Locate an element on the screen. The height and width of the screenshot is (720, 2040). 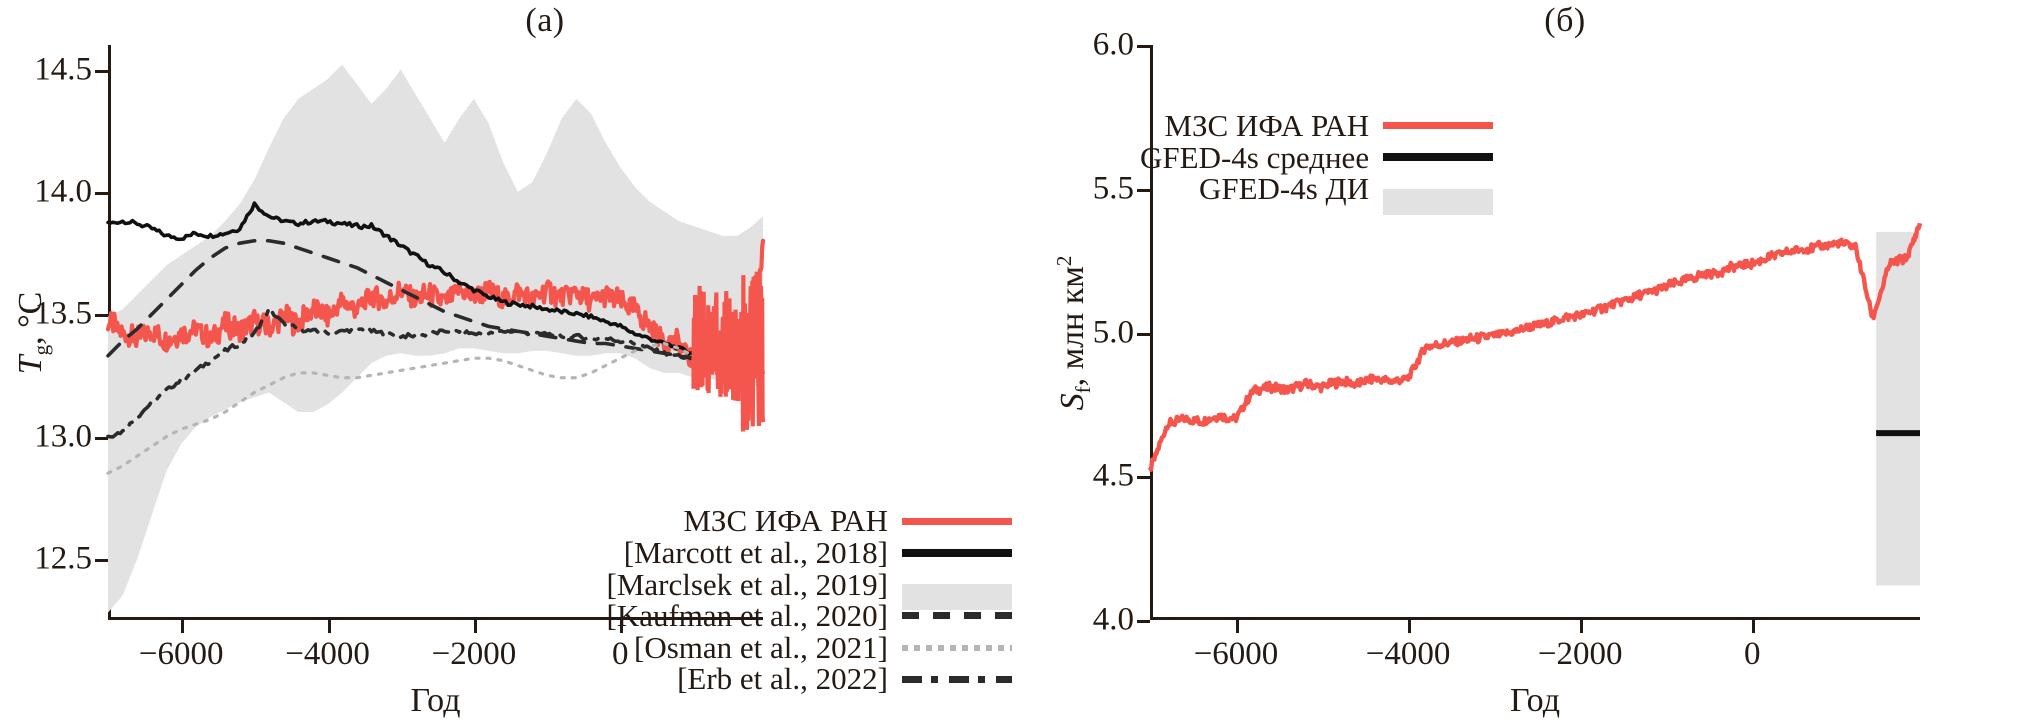
panel-b-ytick-4.0 is located at coordinates (1143, 621).